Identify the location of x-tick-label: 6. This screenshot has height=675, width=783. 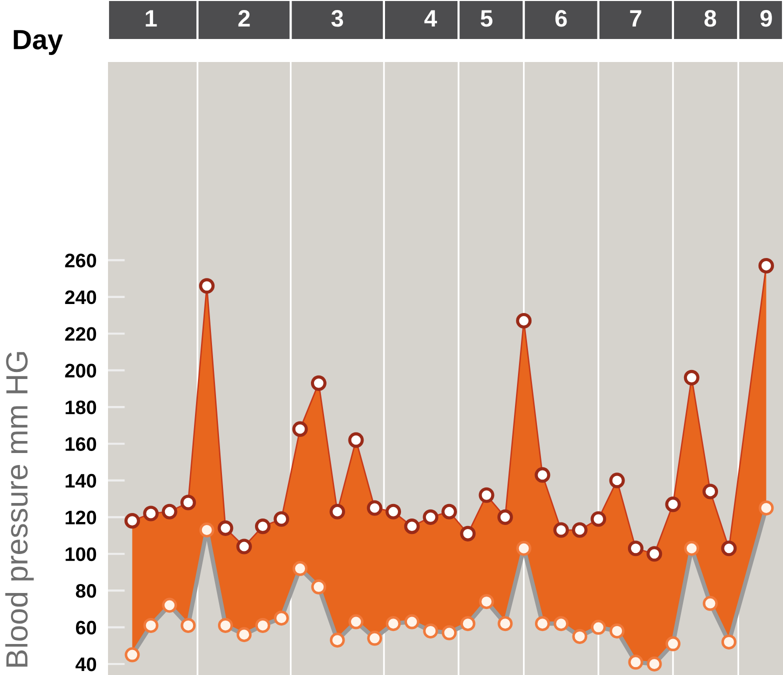
(561, 18).